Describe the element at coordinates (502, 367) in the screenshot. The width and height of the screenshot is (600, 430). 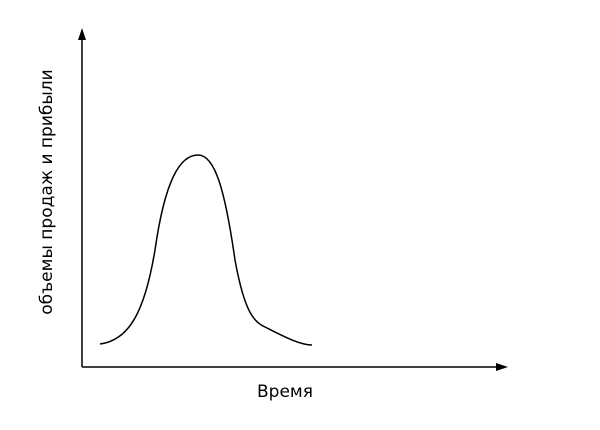
I see `x-axis-arrow` at that location.